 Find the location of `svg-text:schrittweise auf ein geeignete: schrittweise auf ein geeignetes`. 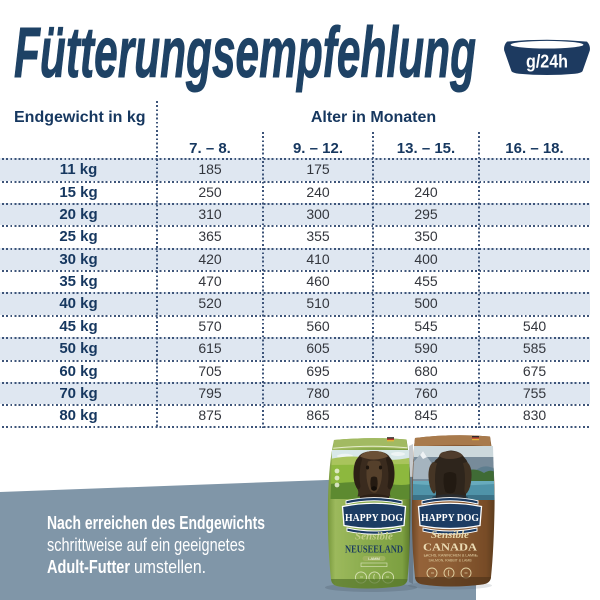

svg-text:schrittweise auf ein geeignete: schrittweise auf ein geeignetes is located at coordinates (146, 544).